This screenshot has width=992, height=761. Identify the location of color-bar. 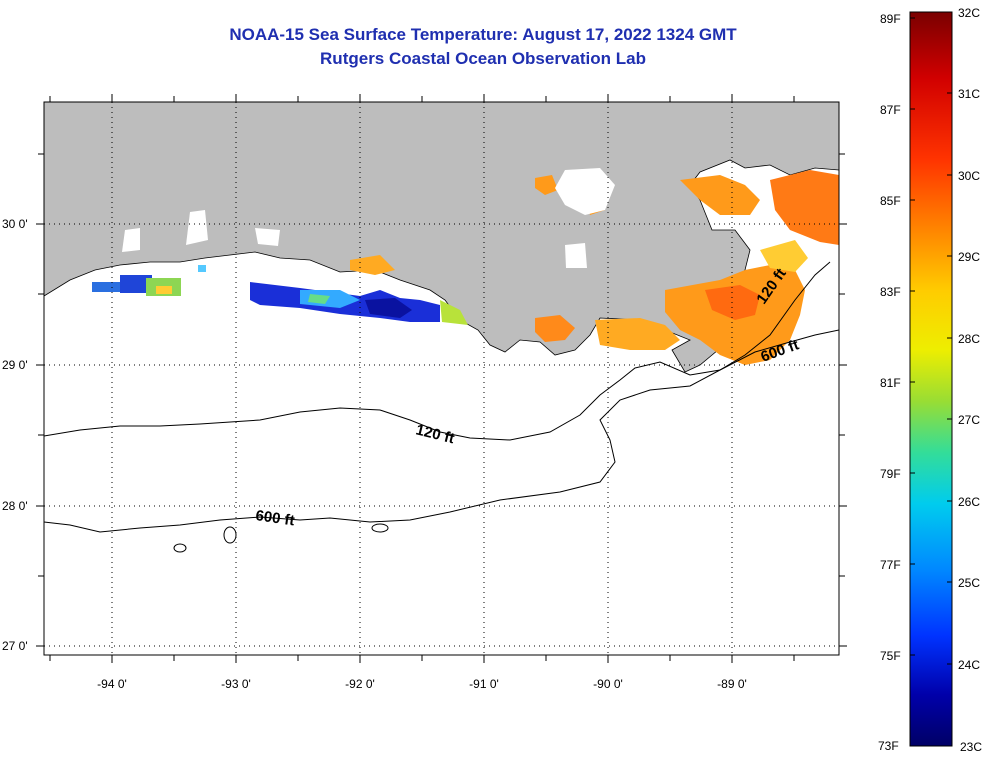
(931, 379).